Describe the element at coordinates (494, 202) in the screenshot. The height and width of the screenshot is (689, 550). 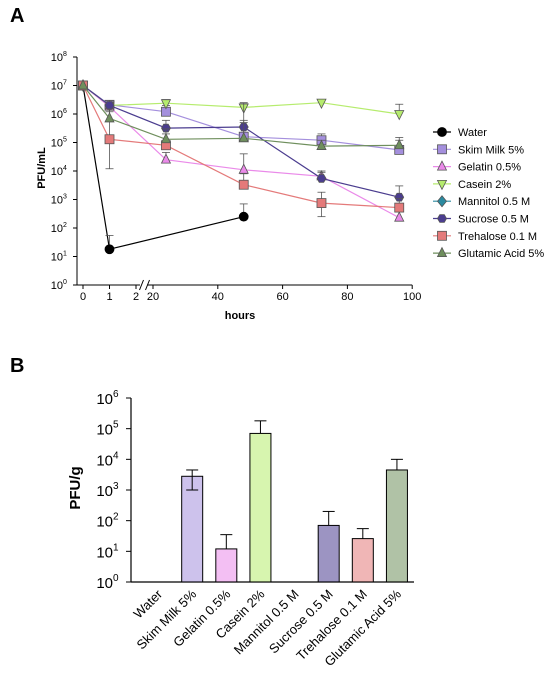
I see `legend-label: Mannitol 0.5 M` at that location.